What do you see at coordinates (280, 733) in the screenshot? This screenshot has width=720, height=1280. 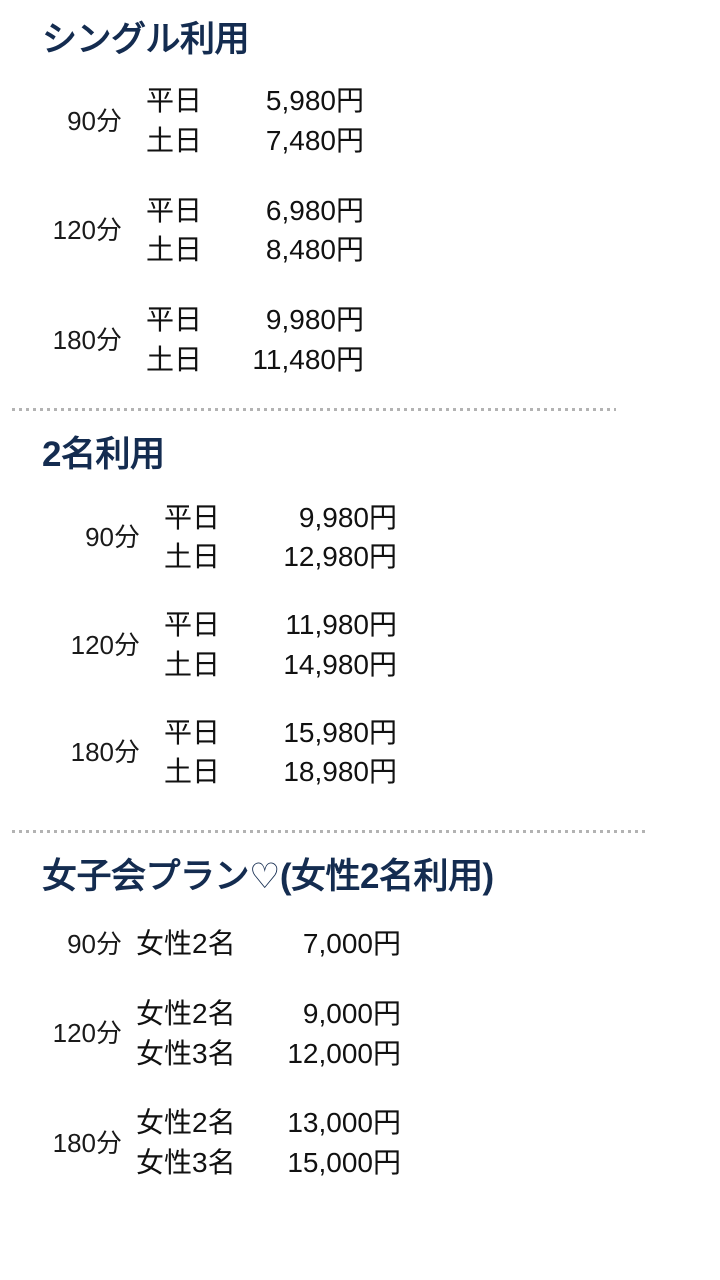 I see `price-line: 平日 15,980円` at bounding box center [280, 733].